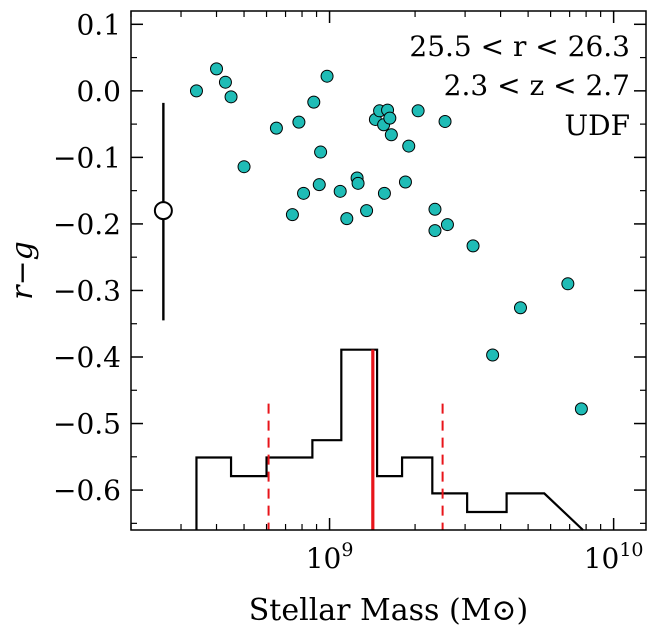 The width and height of the screenshot is (651, 632). Describe the element at coordinates (87, 224) in the screenshot. I see `y-tick-label: −0.2` at that location.